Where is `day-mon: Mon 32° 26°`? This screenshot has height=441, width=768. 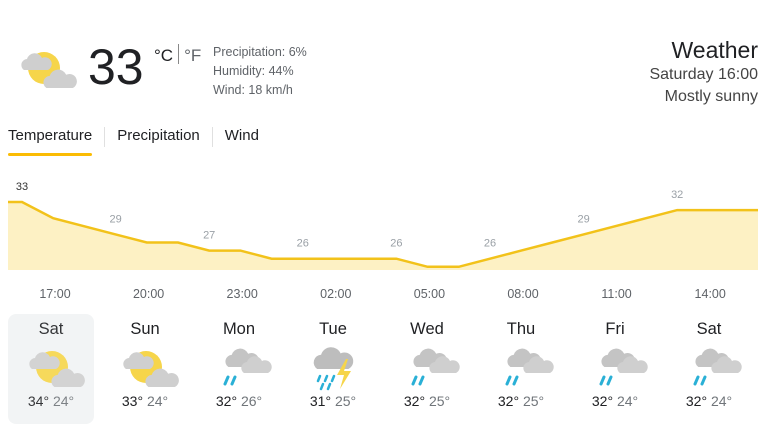 day-mon: Mon 32° 26° is located at coordinates (239, 369).